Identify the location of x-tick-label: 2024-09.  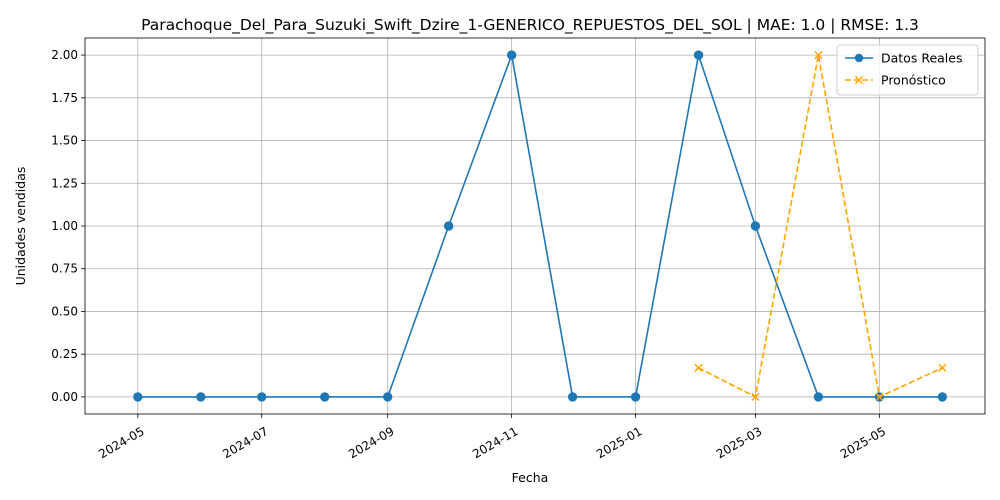
(371, 442).